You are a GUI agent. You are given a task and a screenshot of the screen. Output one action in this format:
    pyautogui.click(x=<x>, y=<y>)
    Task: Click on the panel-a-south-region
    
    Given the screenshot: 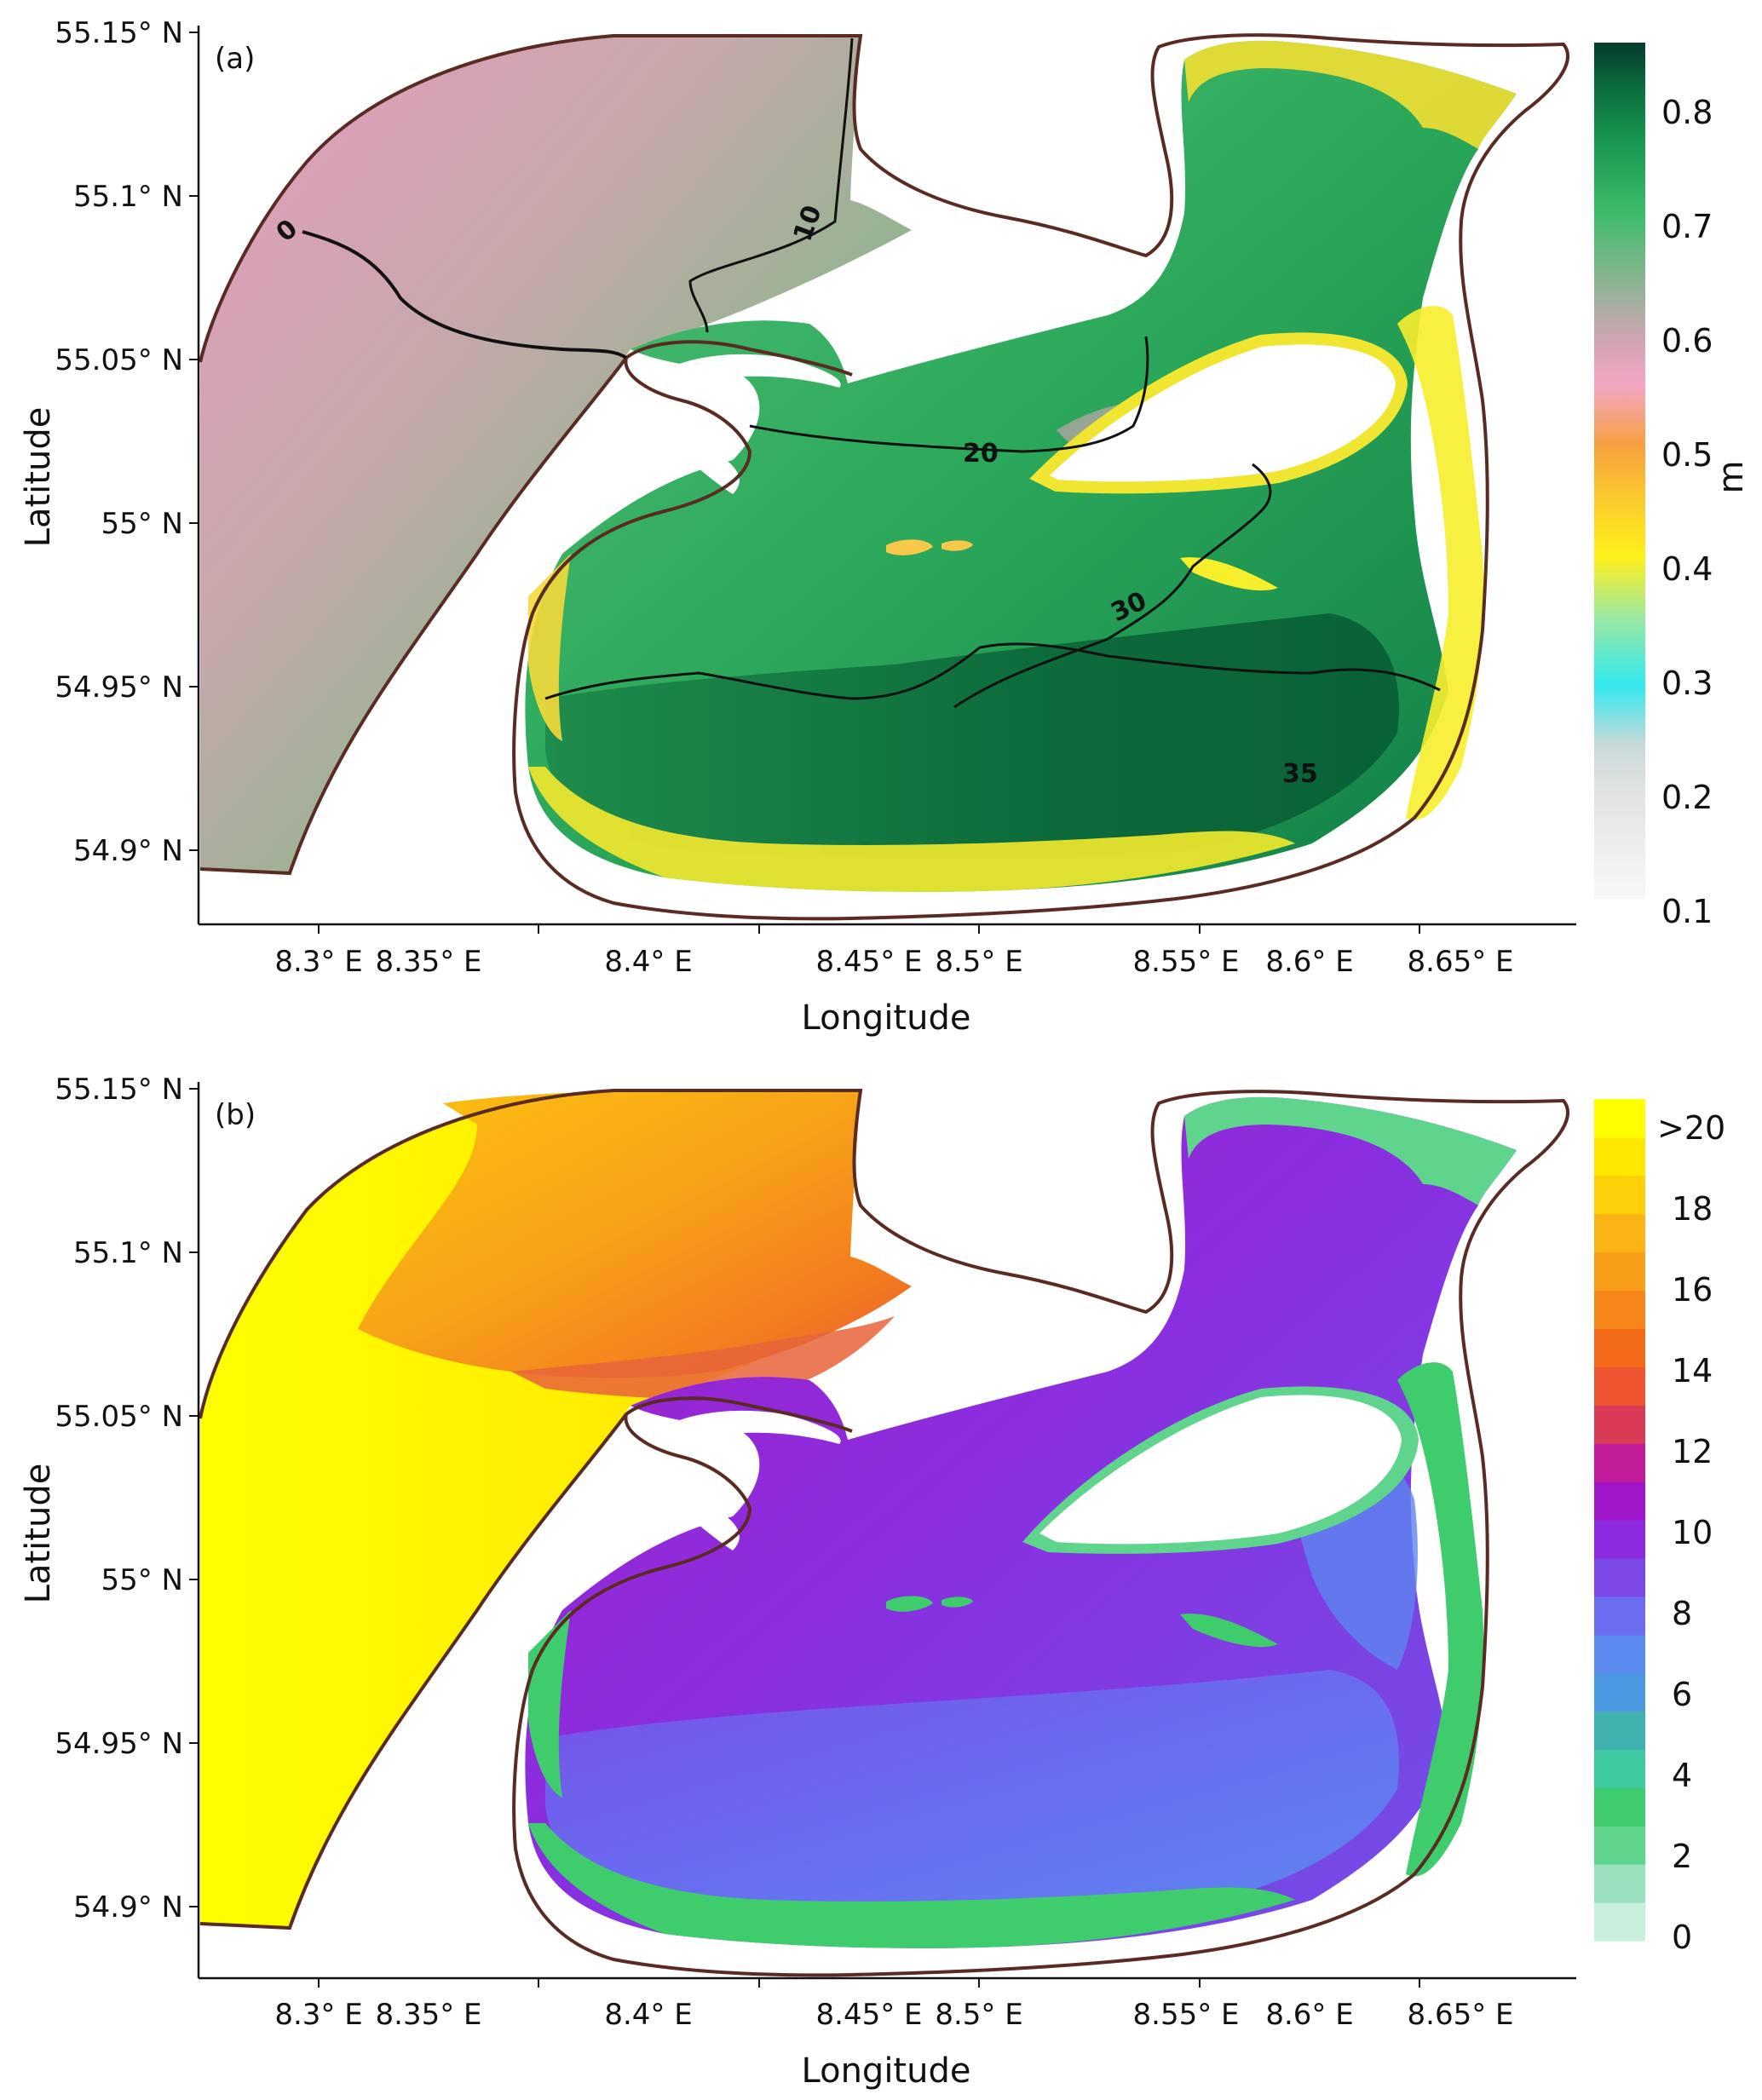 What is the action you would take?
    pyautogui.click(x=972, y=736)
    